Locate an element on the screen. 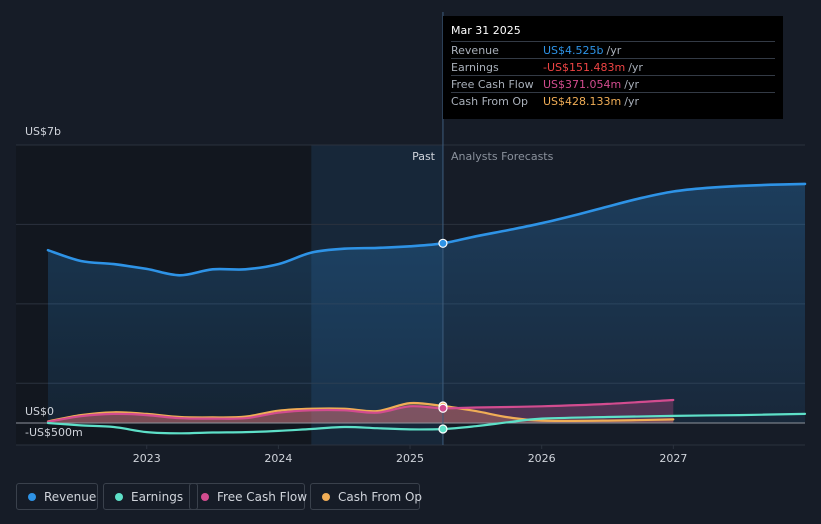 This screenshot has height=524, width=821. line-free-cash-flow is located at coordinates (360, 410).